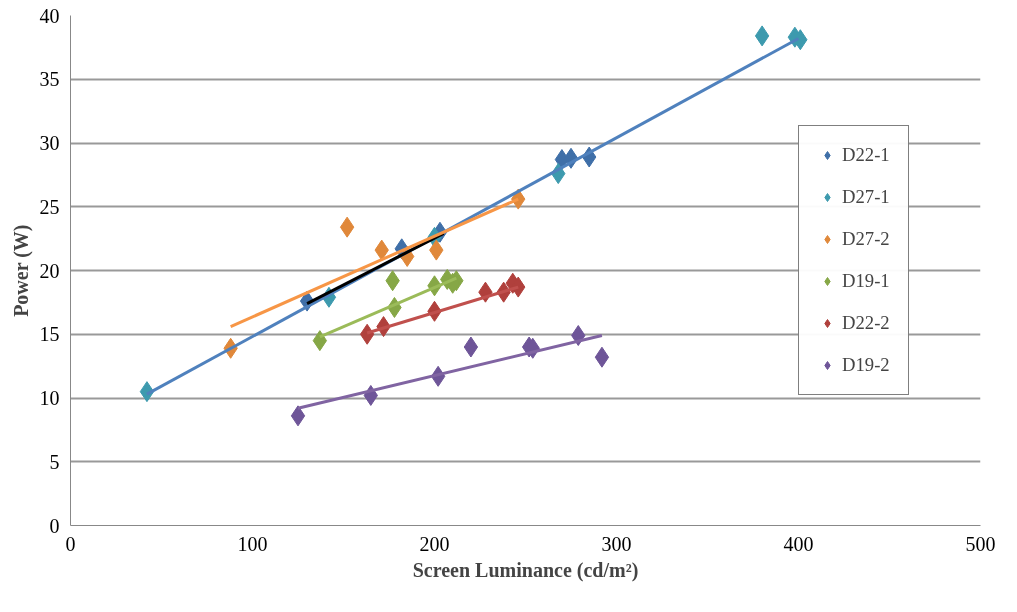 The width and height of the screenshot is (1017, 612). Describe the element at coordinates (434, 543) in the screenshot. I see `x-tick-label: 200` at that location.